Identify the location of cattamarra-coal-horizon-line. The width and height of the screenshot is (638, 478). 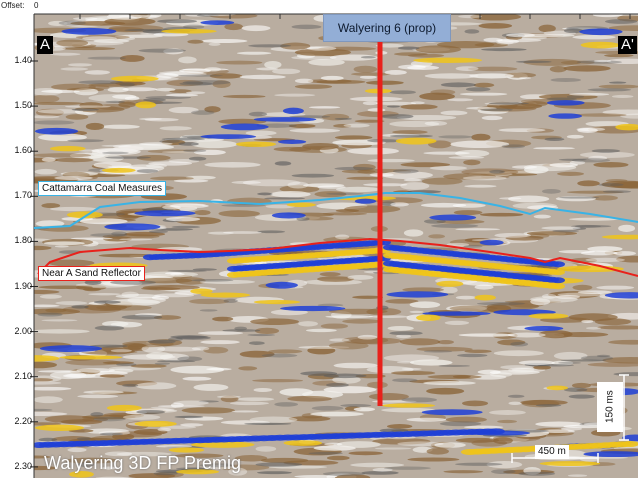
(335, 210).